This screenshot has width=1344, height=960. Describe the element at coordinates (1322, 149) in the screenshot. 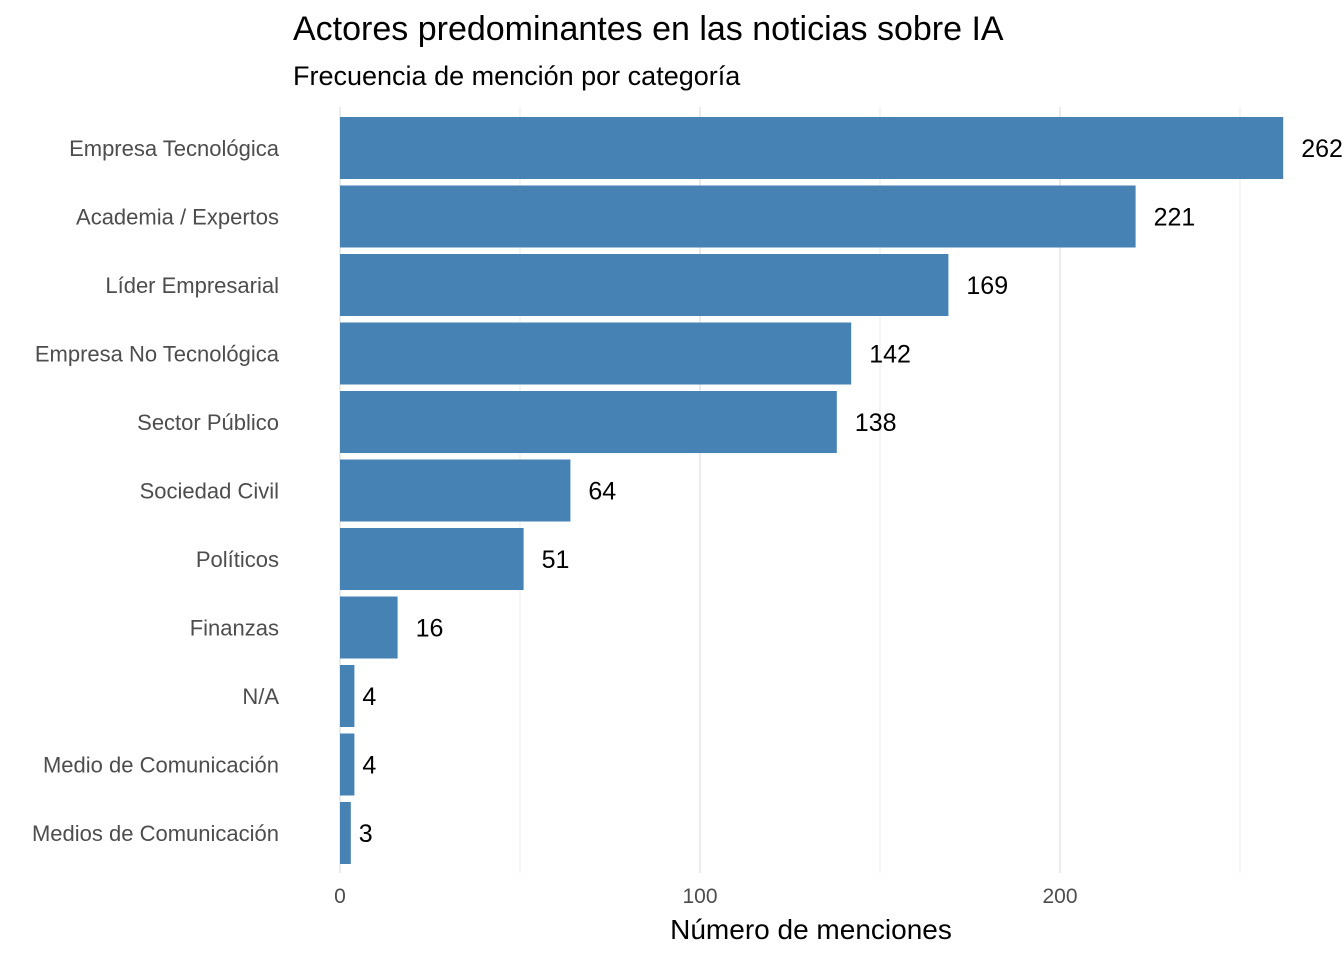

I see `value-label: 262` at that location.